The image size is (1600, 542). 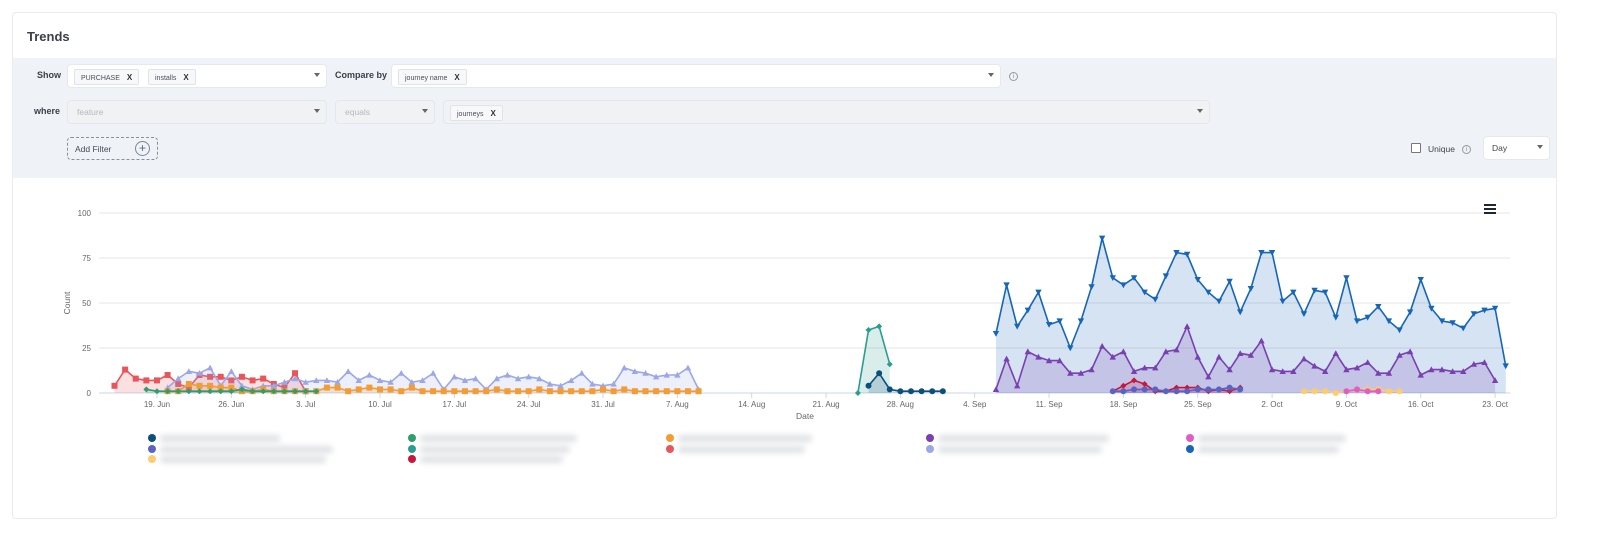 I want to click on compare-by-select: journey name X, so click(x=696, y=76).